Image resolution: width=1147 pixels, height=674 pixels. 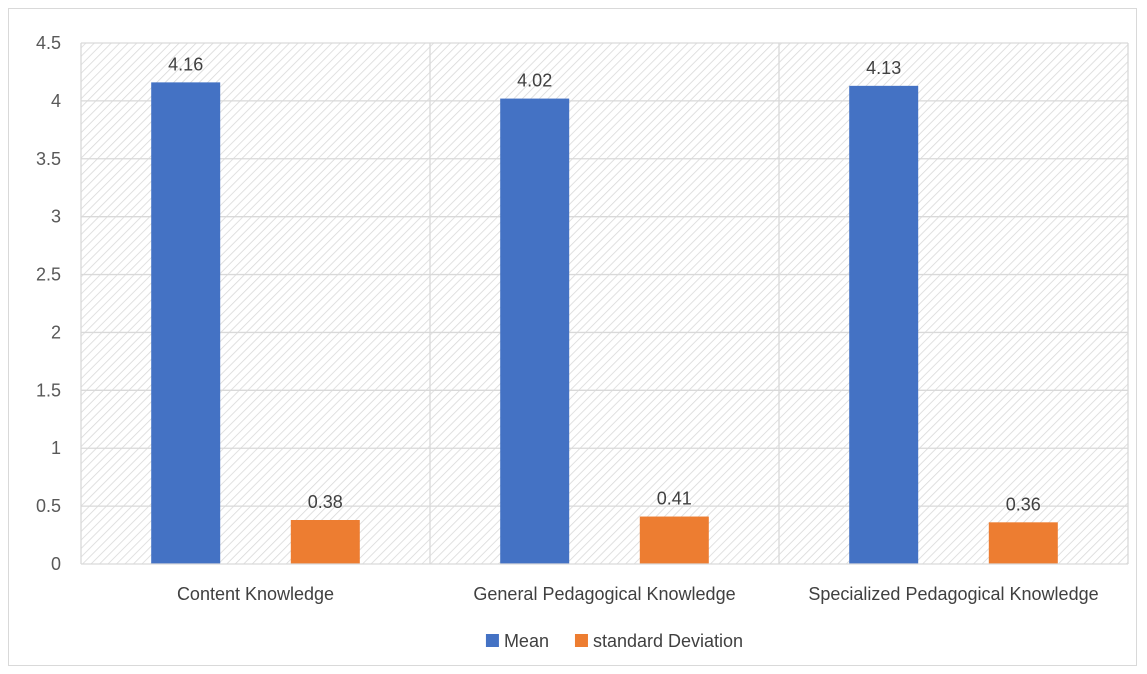 I want to click on y-tick-label: 1.5, so click(x=48, y=390).